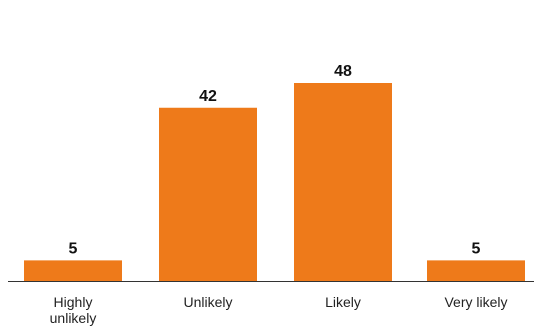 The width and height of the screenshot is (538, 333). What do you see at coordinates (73, 248) in the screenshot?
I see `bar-value-label-1: 5` at bounding box center [73, 248].